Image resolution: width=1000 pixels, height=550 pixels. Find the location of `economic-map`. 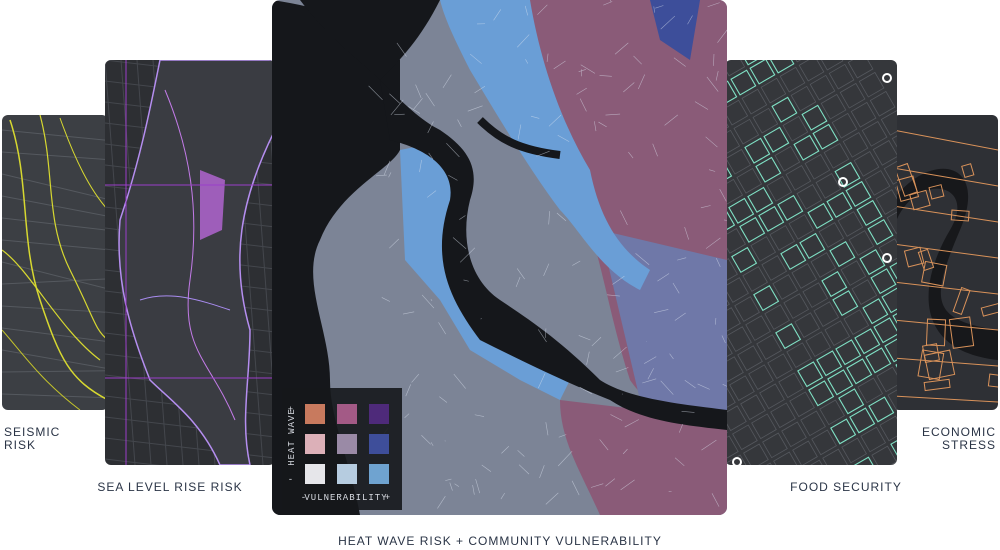

economic-map is located at coordinates (945, 262).